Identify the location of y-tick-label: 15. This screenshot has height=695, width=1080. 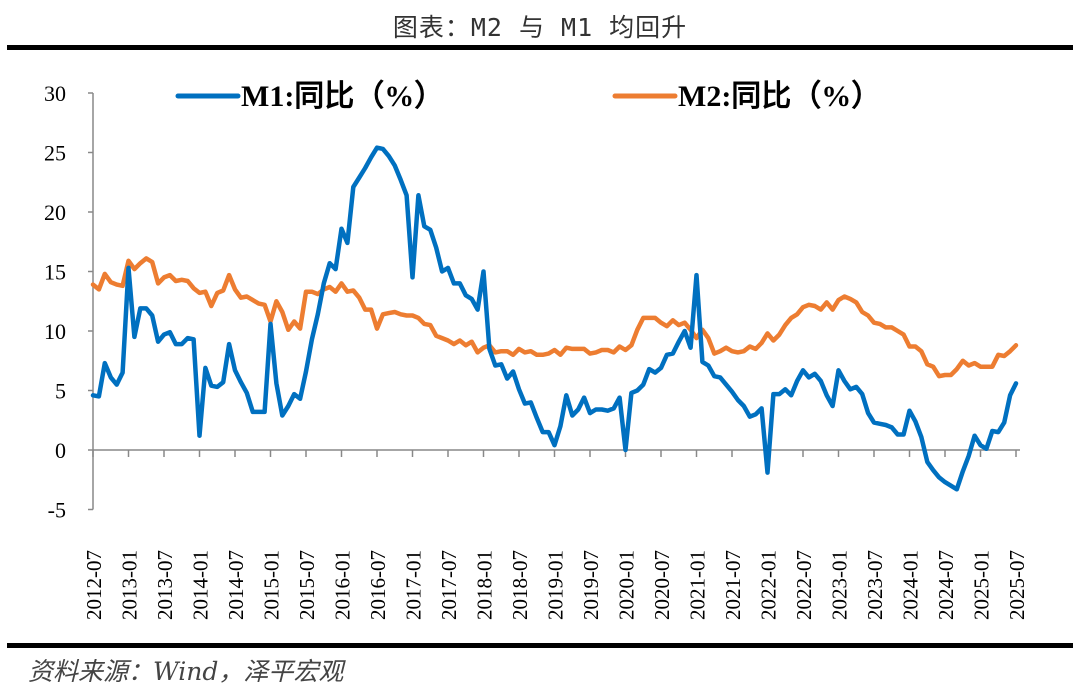
(55, 272).